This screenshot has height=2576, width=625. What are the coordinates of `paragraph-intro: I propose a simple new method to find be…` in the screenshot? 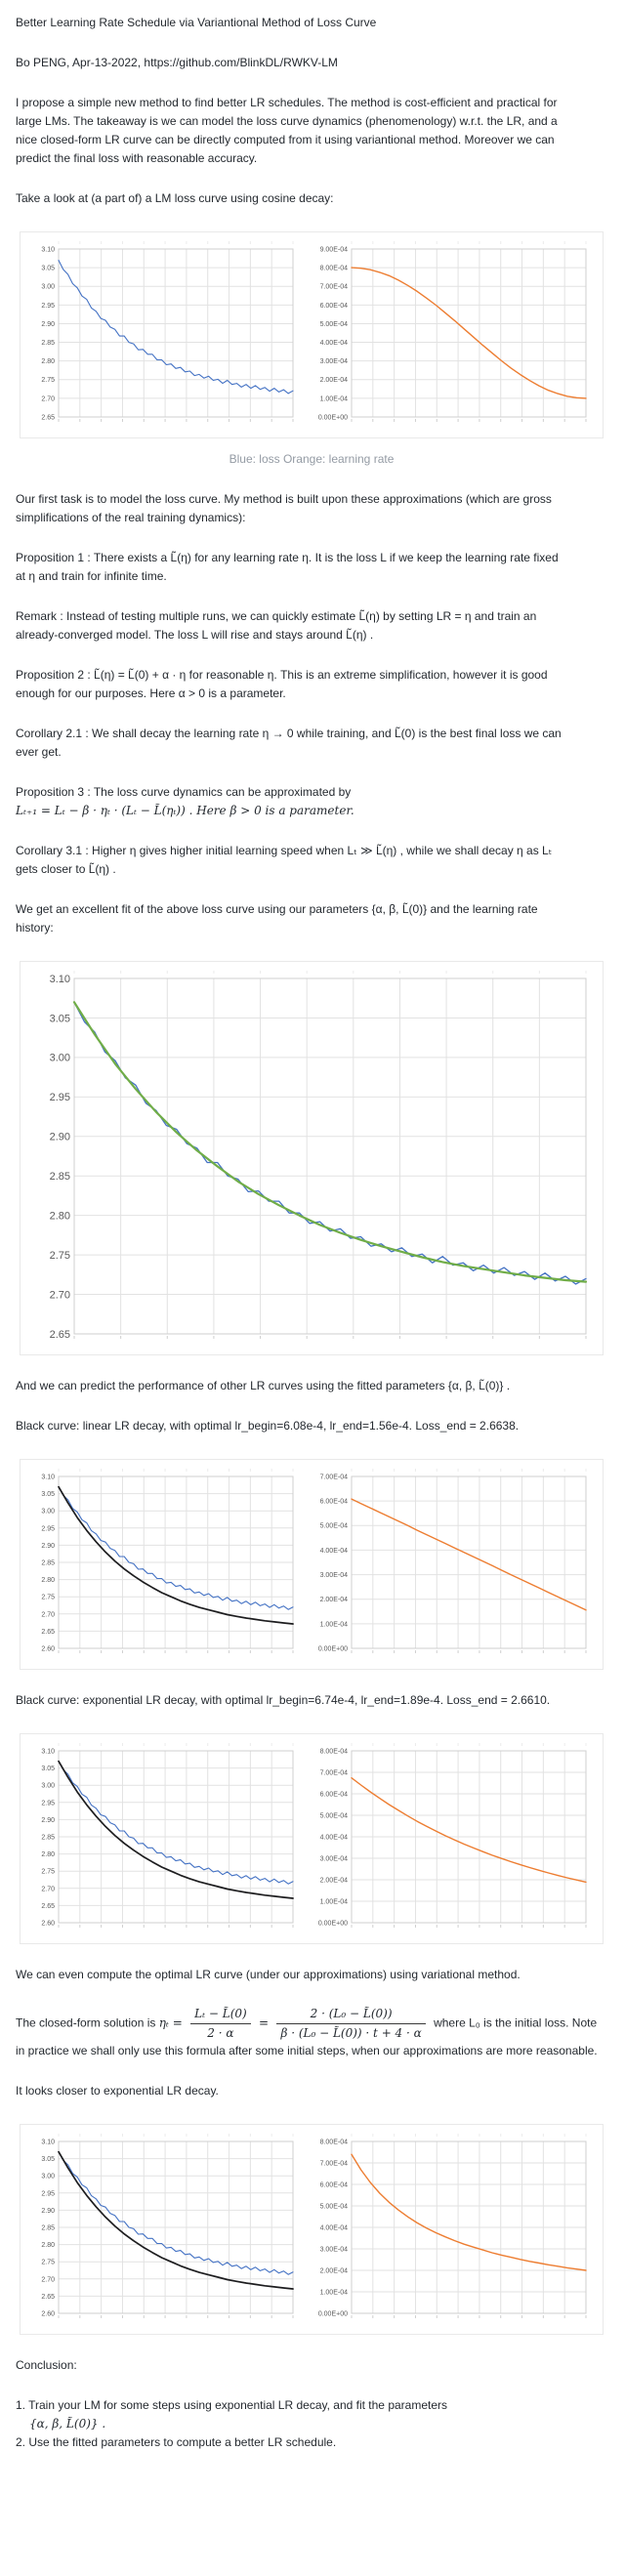 It's located at (287, 130).